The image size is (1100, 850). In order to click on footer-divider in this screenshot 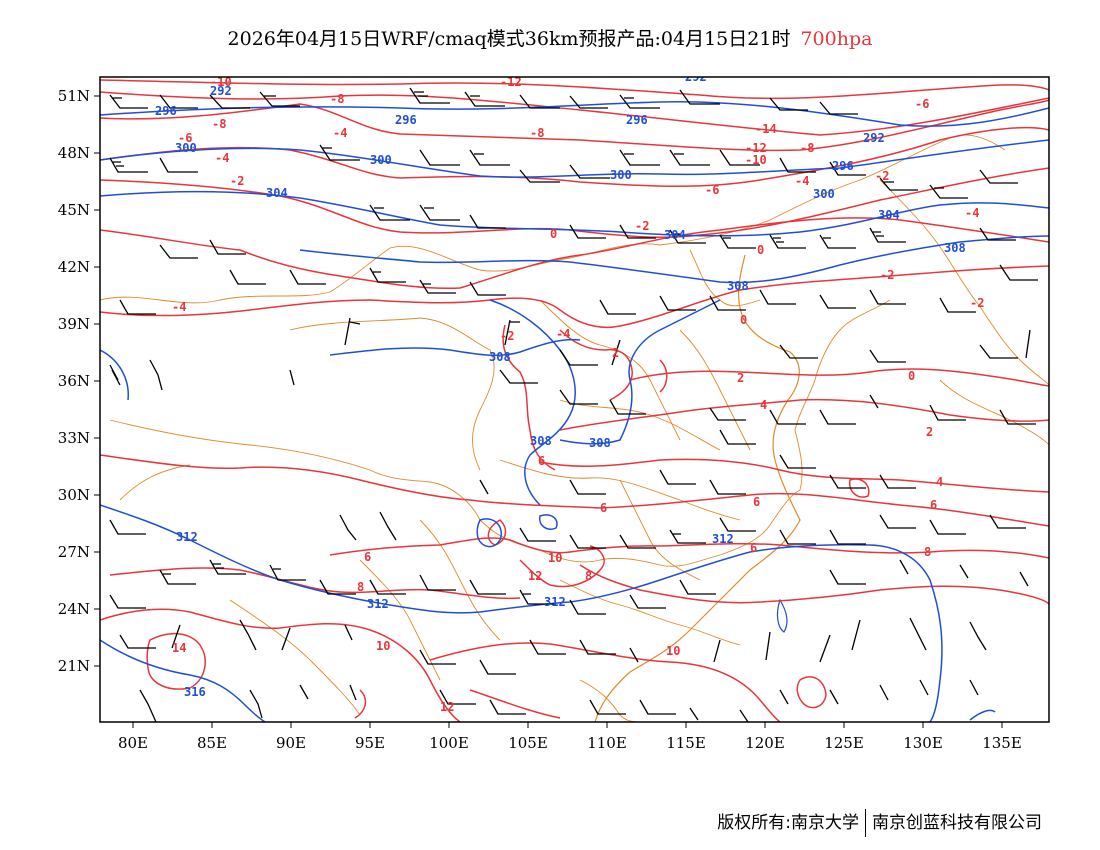, I will do `click(865, 823)`.